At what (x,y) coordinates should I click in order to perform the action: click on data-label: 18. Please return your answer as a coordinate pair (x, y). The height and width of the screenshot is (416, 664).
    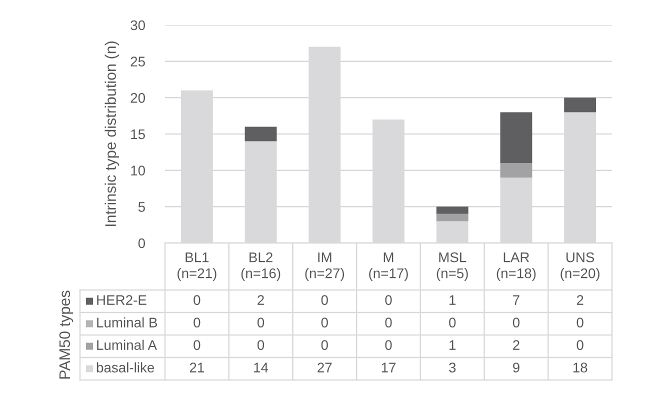
    Looking at the image, I should click on (580, 367).